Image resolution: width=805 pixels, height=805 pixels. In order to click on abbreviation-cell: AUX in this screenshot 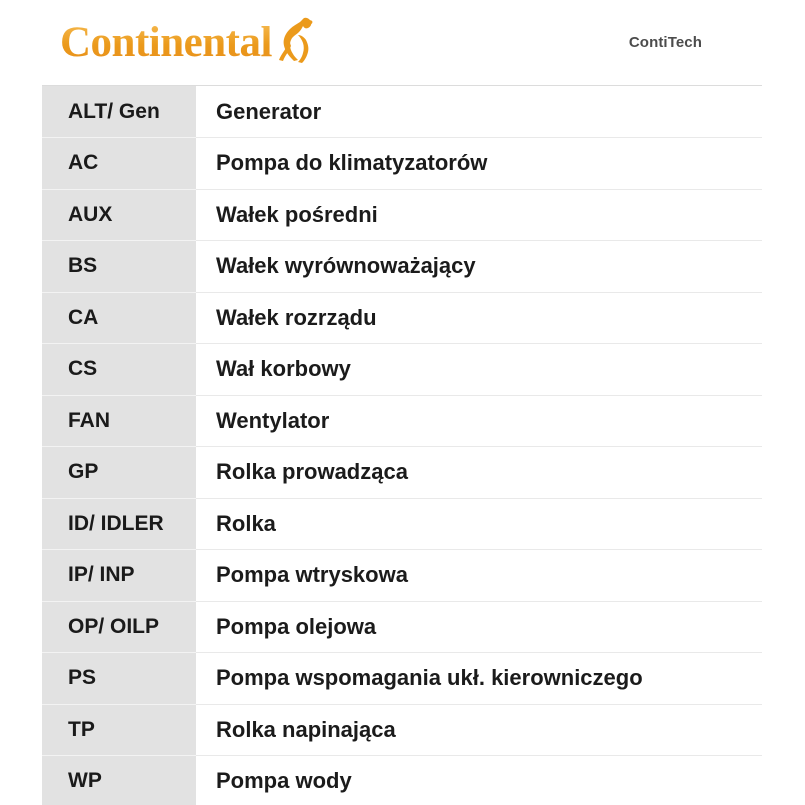, I will do `click(119, 215)`.